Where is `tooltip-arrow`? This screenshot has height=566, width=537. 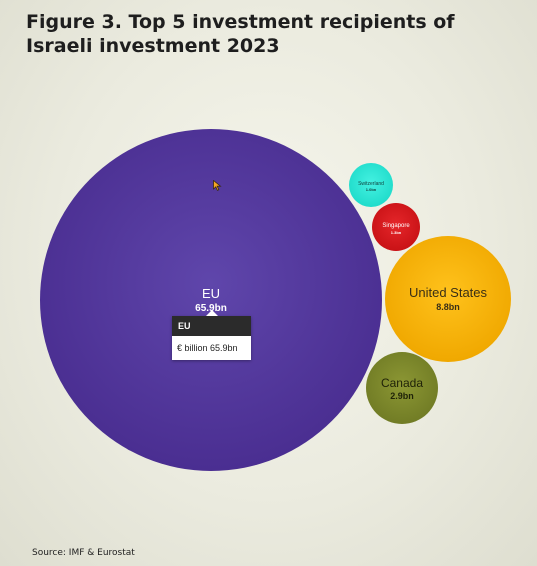 tooltip-arrow is located at coordinates (212, 313).